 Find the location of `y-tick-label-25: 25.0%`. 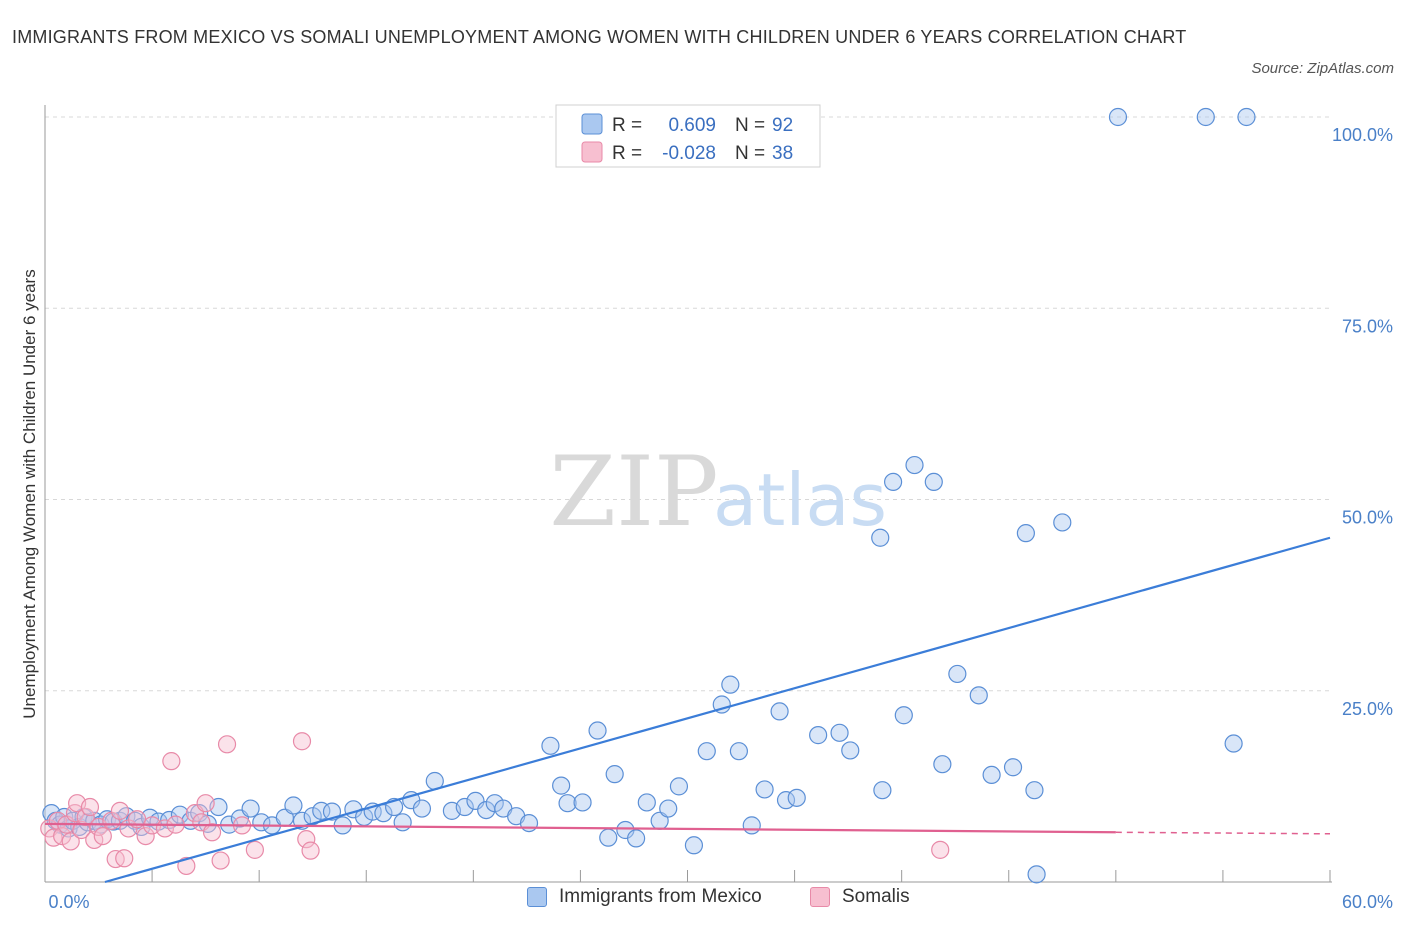

y-tick-label-25: 25.0% is located at coordinates (1367, 709).